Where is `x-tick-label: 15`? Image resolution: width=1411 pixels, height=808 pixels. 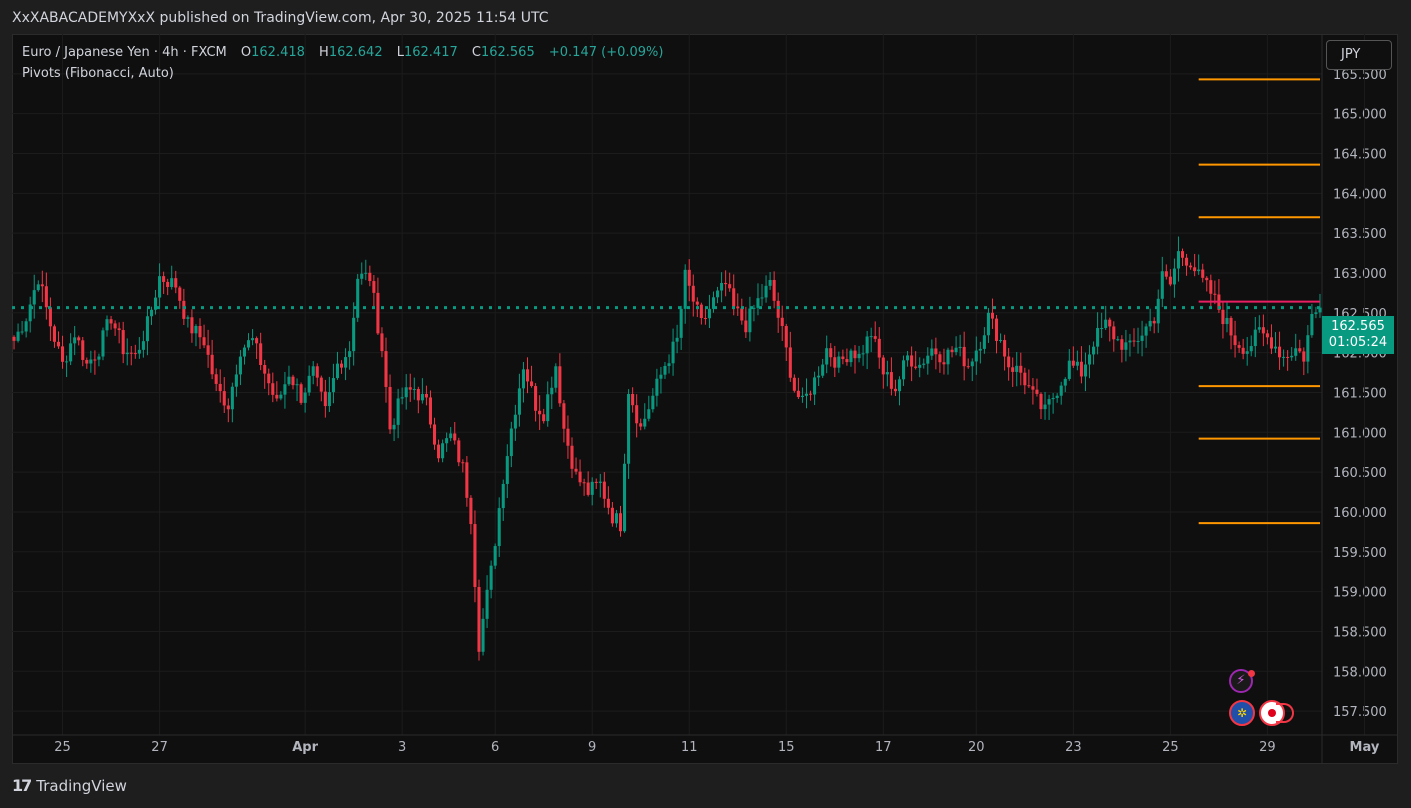 x-tick-label: 15 is located at coordinates (786, 747).